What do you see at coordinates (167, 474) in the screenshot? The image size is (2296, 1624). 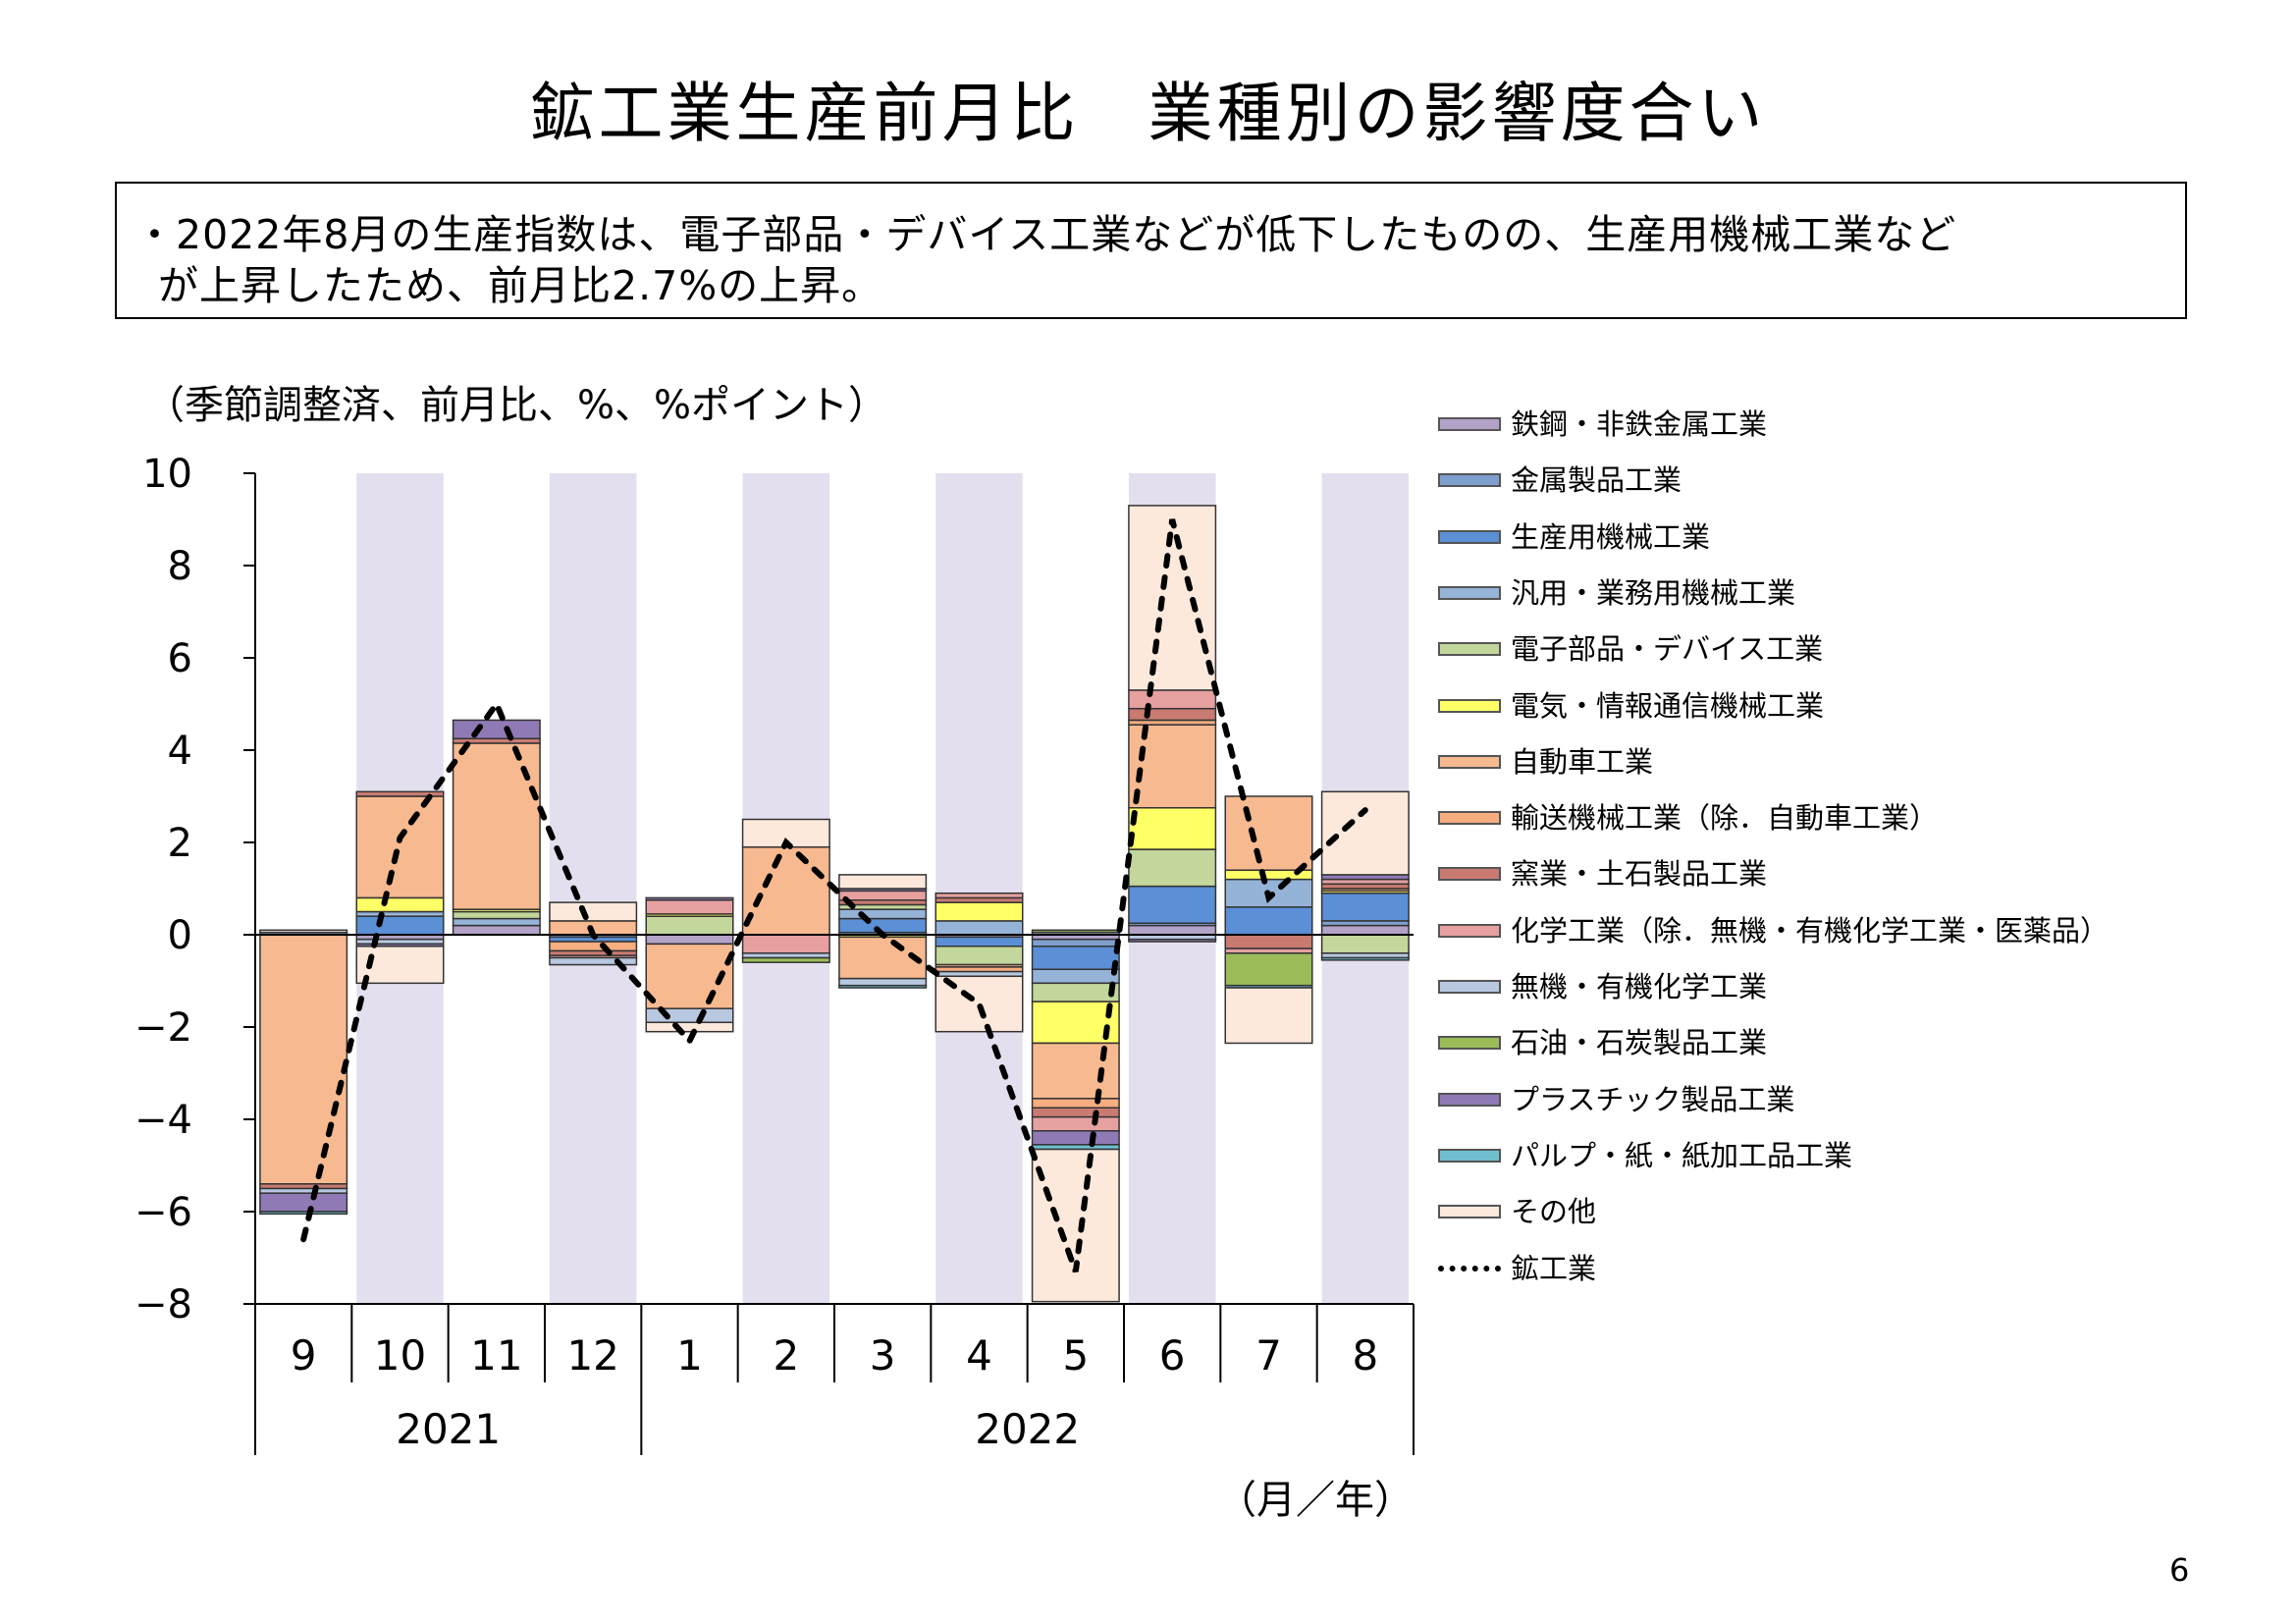 I see `y-tick-label: 10` at bounding box center [167, 474].